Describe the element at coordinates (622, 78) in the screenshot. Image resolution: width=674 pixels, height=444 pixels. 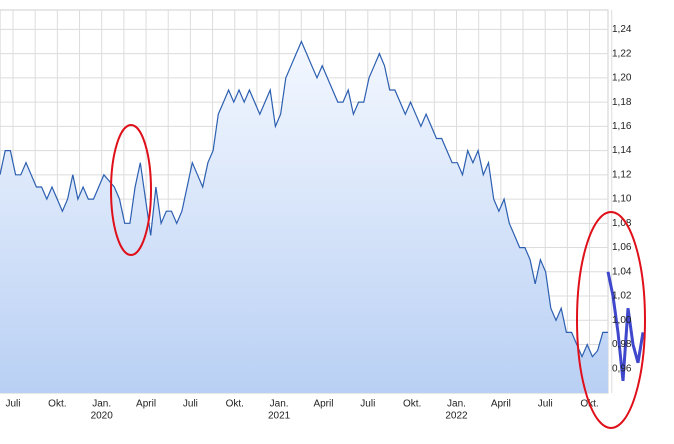
I see `y-tick-label: 1,20` at that location.